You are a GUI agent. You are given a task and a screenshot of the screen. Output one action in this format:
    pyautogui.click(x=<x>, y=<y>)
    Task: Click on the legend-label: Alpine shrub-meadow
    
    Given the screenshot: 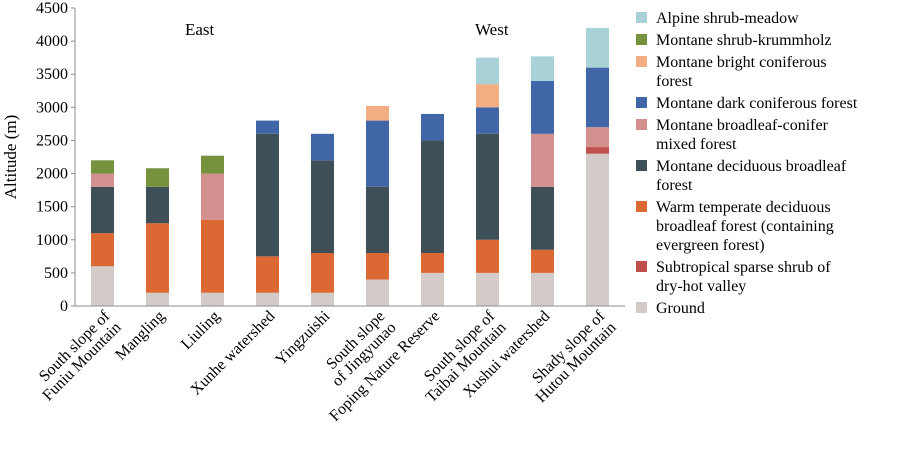 What is the action you would take?
    pyautogui.click(x=727, y=18)
    